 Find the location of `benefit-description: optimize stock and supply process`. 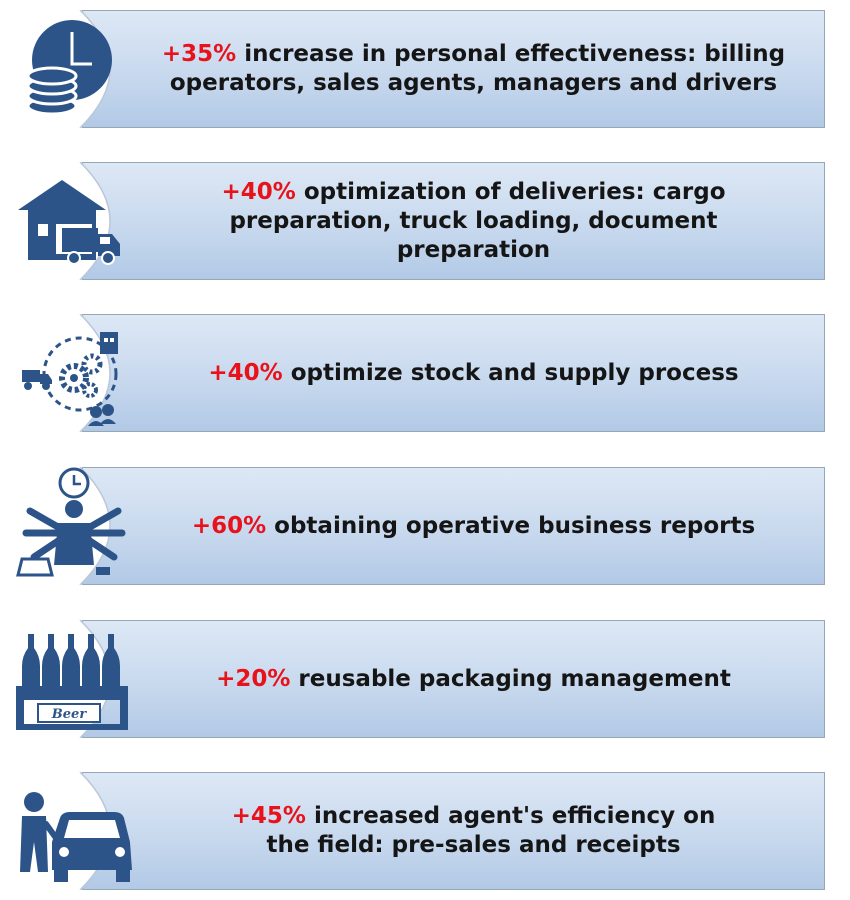

benefit-description: optimize stock and supply process is located at coordinates (510, 372).